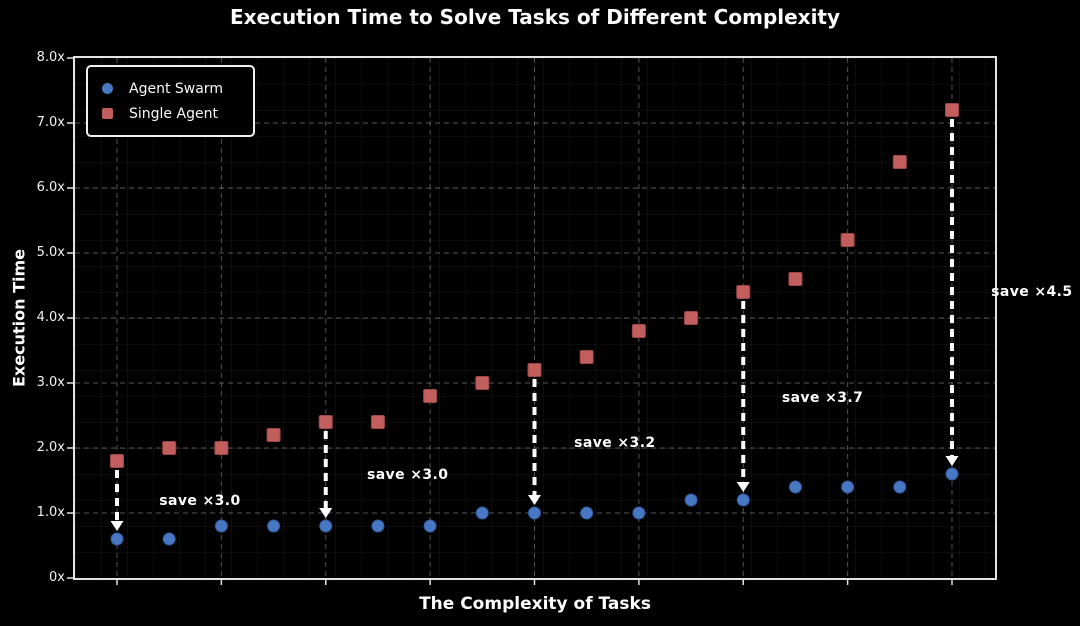 This screenshot has width=1080, height=626. Describe the element at coordinates (50, 187) in the screenshot. I see `y-tick-label: 6.0x` at that location.